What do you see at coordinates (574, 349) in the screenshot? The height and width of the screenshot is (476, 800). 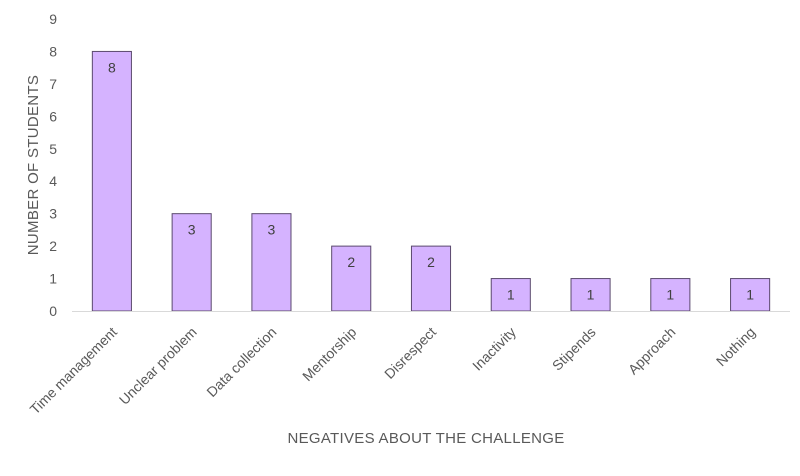 I see `x-category-label: Stipends` at bounding box center [574, 349].